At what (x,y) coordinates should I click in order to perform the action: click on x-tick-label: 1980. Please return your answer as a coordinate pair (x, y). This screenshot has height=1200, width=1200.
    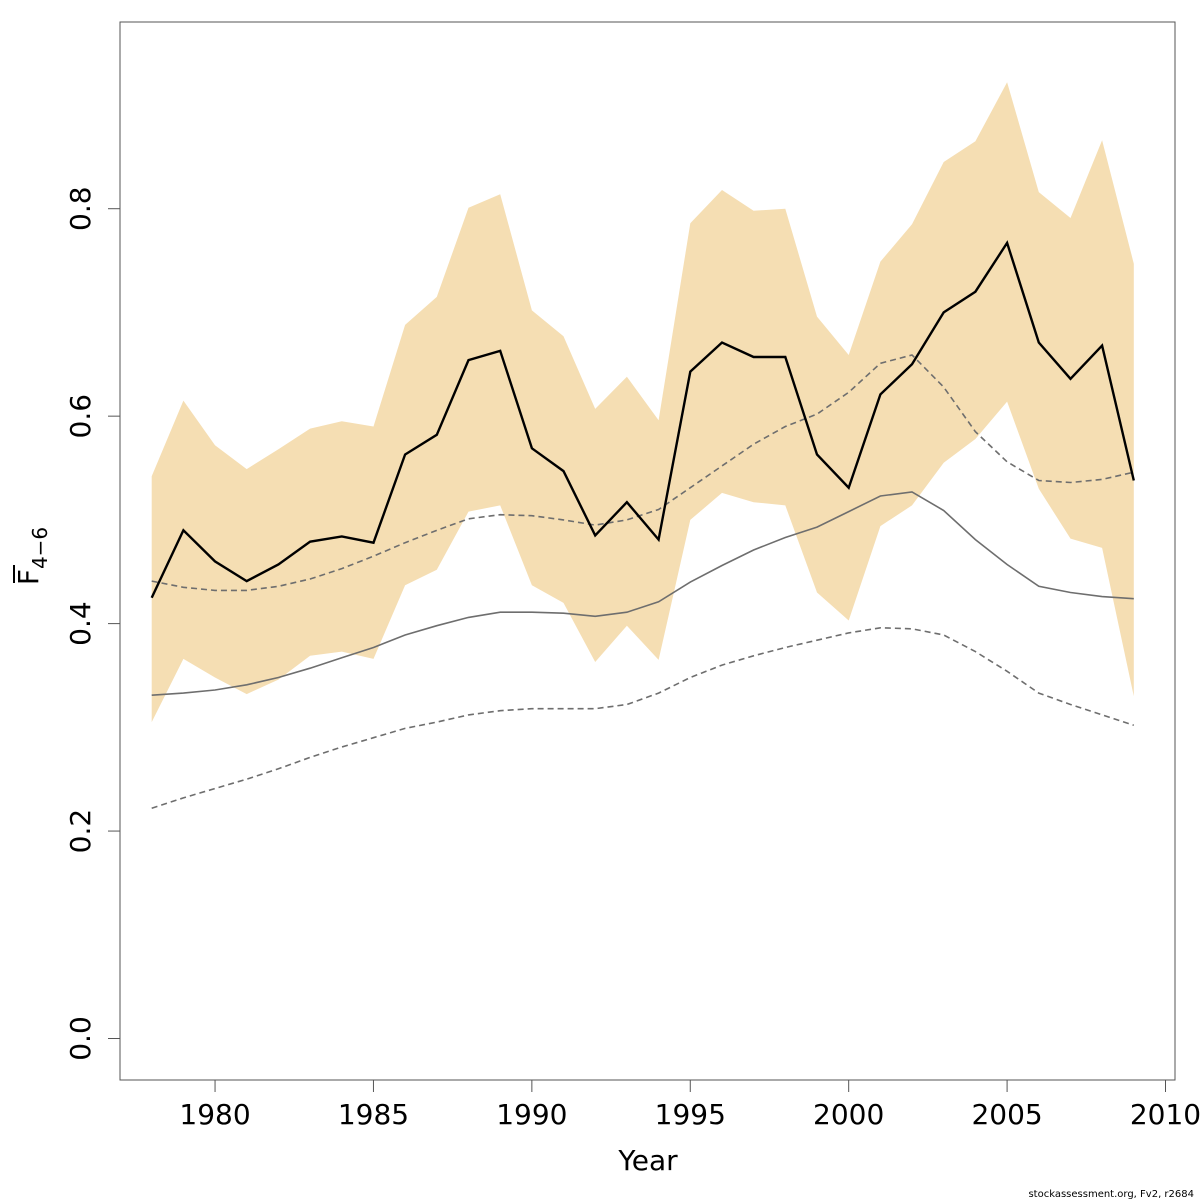
    Looking at the image, I should click on (214, 1114).